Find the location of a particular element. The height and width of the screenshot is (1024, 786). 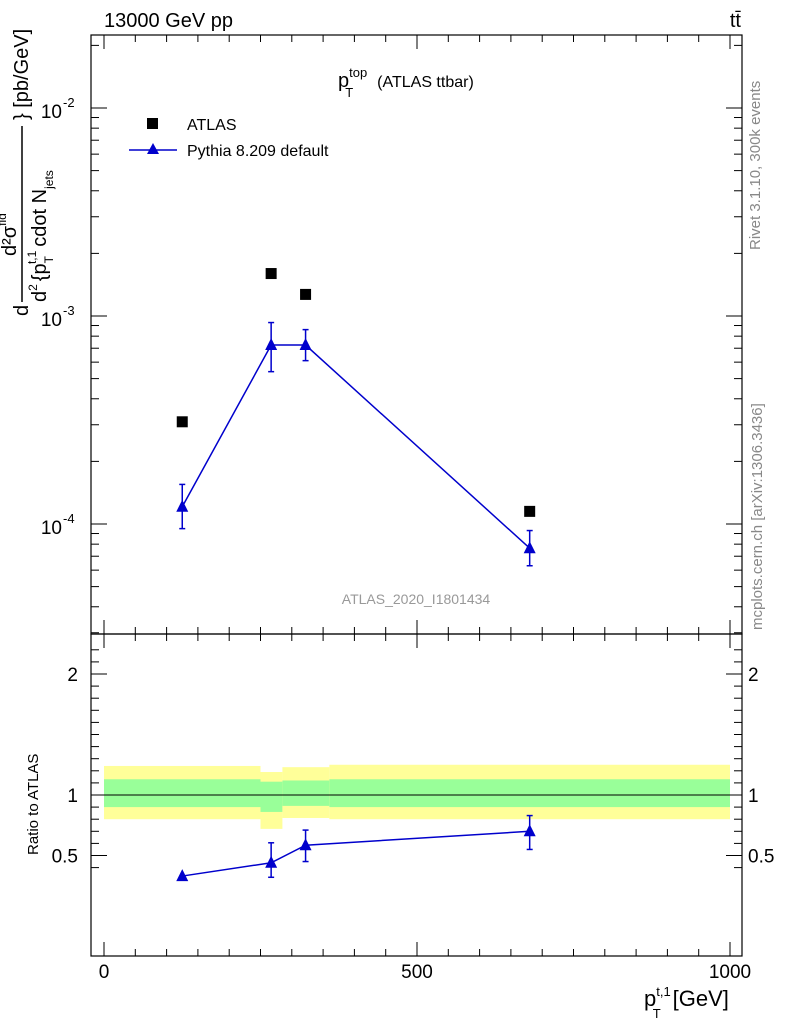

x-axis-title-sup: t,1 is located at coordinates (663, 991).